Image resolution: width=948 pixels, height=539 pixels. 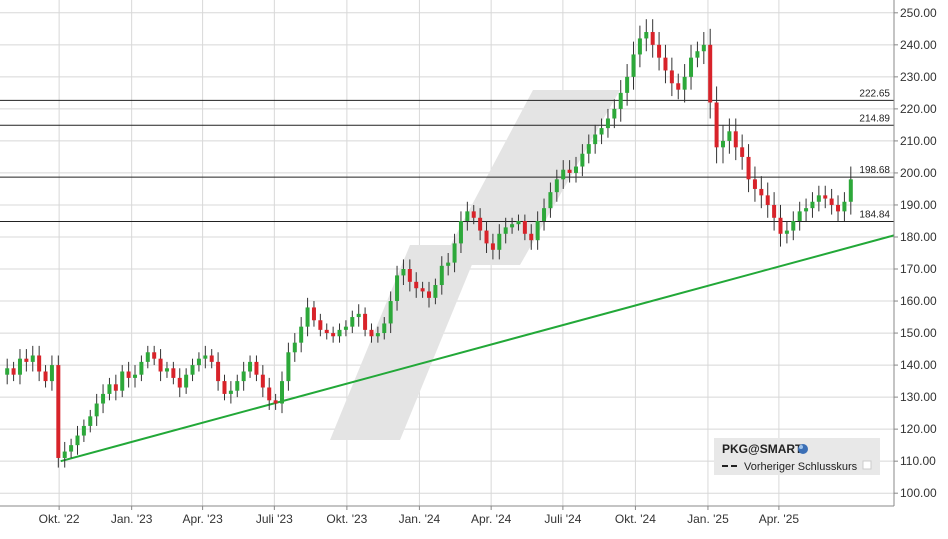 What do you see at coordinates (918, 429) in the screenshot?
I see `y-tick-label: 120.00` at bounding box center [918, 429].